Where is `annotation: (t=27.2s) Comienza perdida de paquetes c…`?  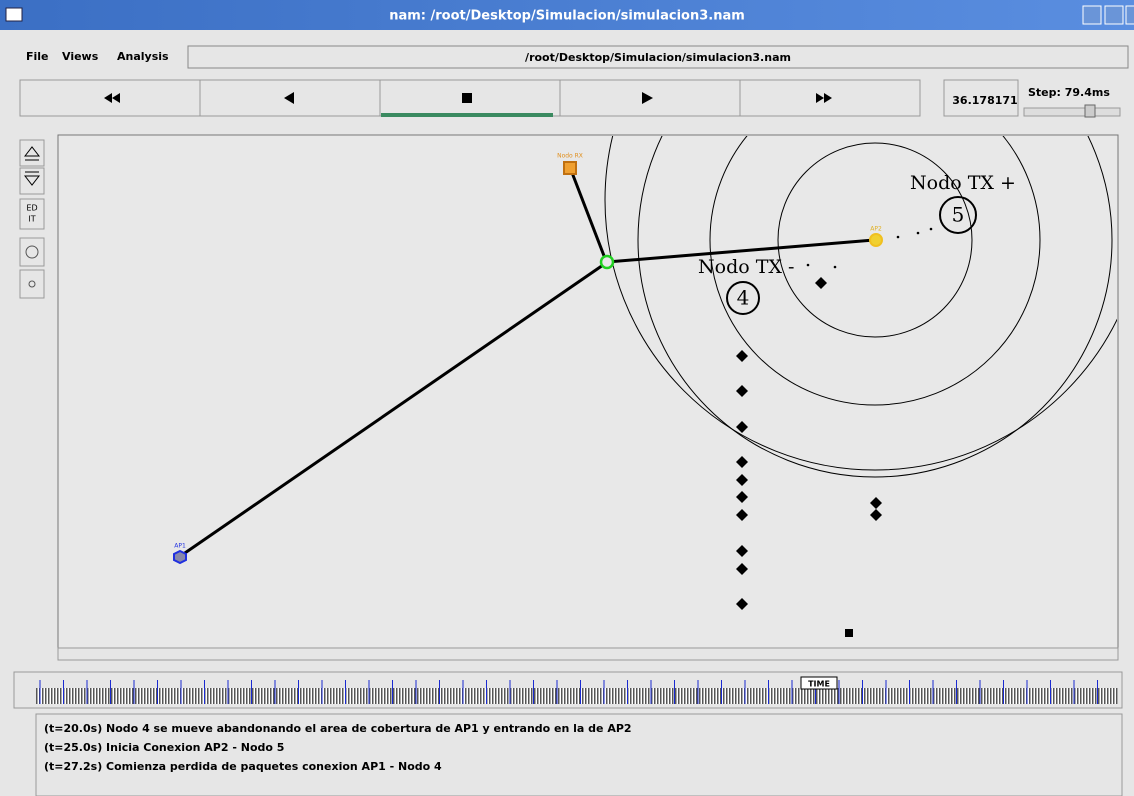 annotation: (t=27.2s) Comienza perdida de paquetes c… is located at coordinates (243, 766).